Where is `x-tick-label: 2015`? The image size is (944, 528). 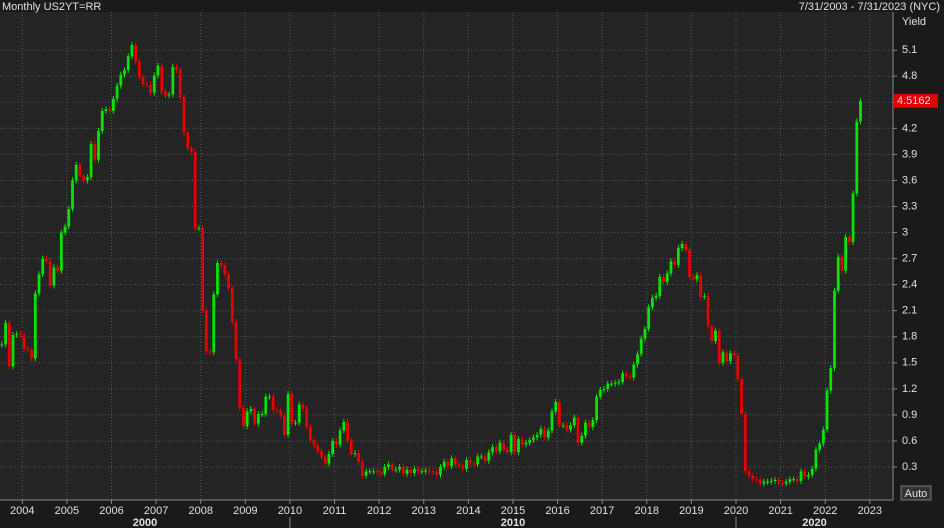
x-tick-label: 2015 is located at coordinates (513, 511).